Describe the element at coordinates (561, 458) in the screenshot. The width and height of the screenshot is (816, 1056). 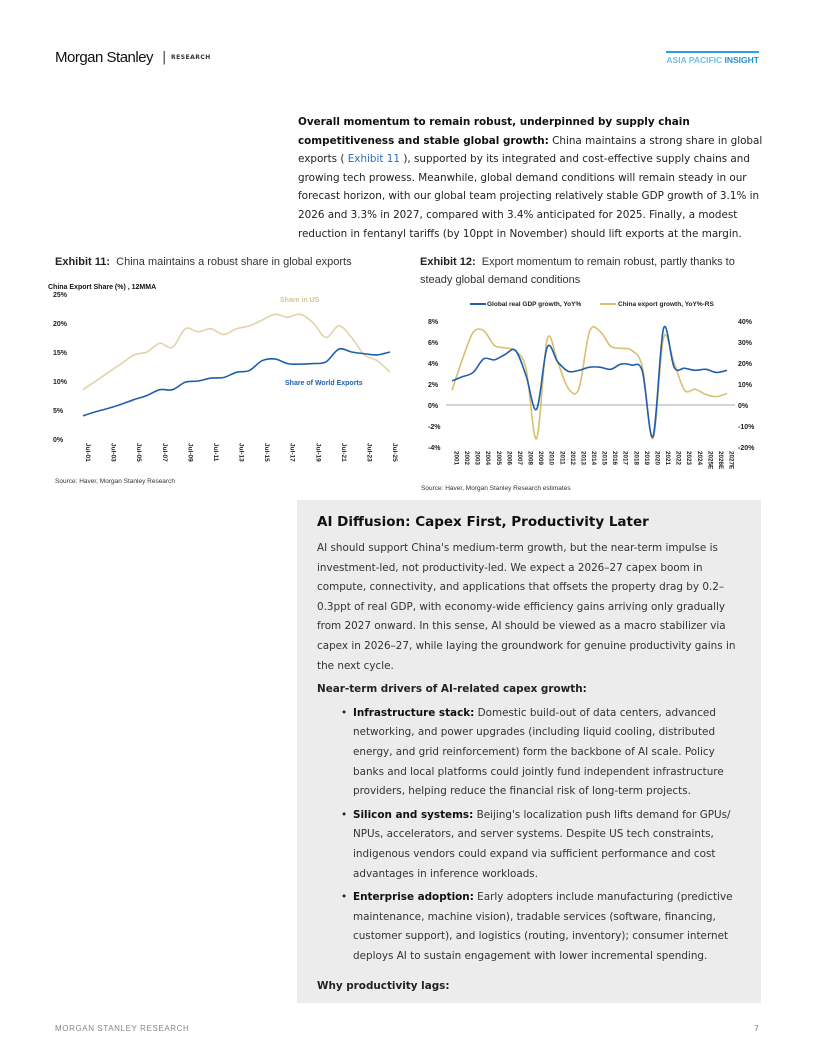
I see `x-tick-label: 2011` at that location.